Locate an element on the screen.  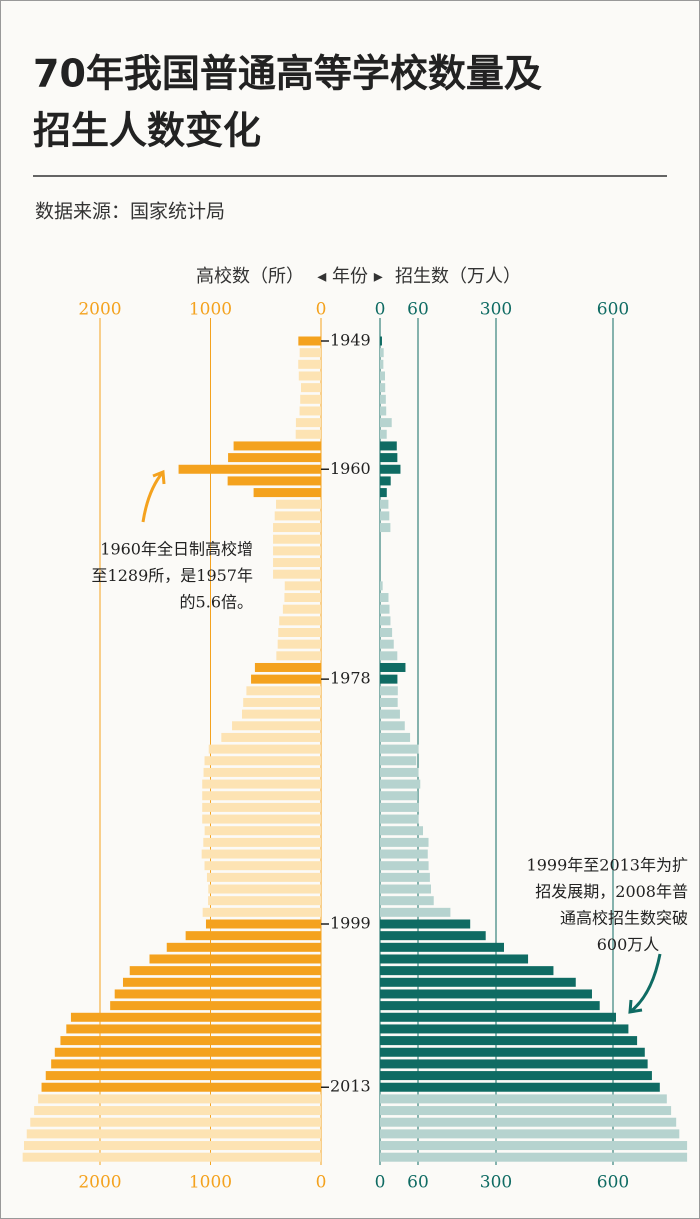
x-tick-label: 0 is located at coordinates (321, 310).